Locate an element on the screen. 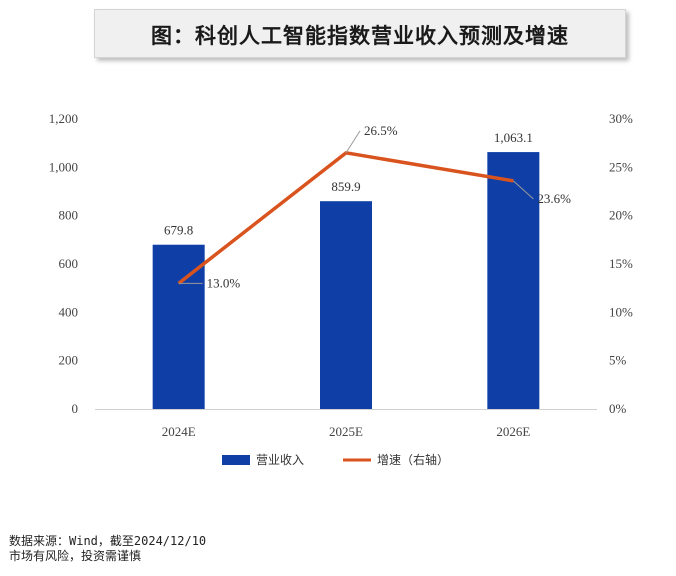 This screenshot has height=576, width=676. x-tick-label: 2026E is located at coordinates (513, 431).